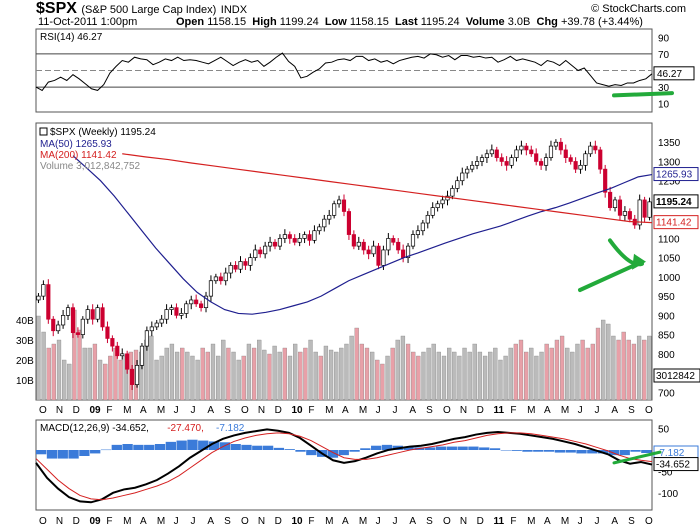 The width and height of the screenshot is (700, 530). I want to click on macd-x-axis-label: F, so click(311, 521).